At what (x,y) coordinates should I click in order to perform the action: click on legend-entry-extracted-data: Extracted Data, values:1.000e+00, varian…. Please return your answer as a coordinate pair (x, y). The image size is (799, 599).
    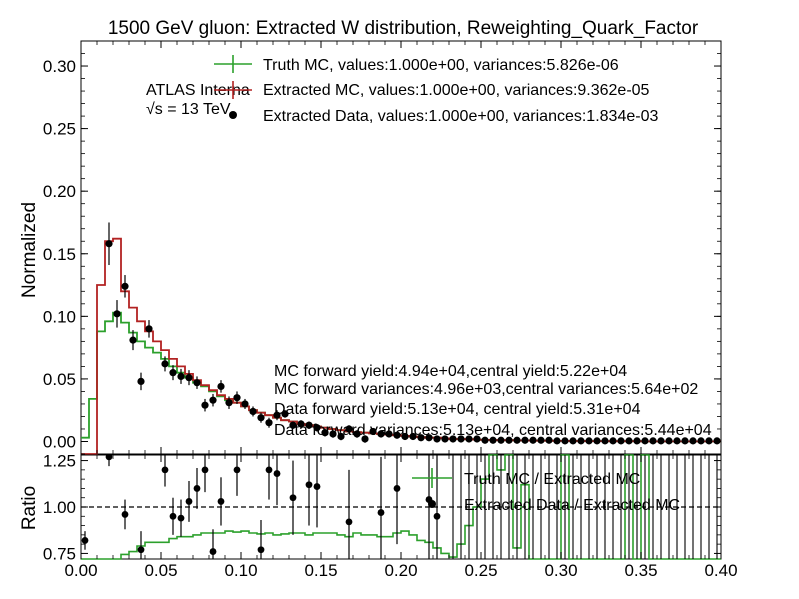
    Looking at the image, I should click on (460, 116).